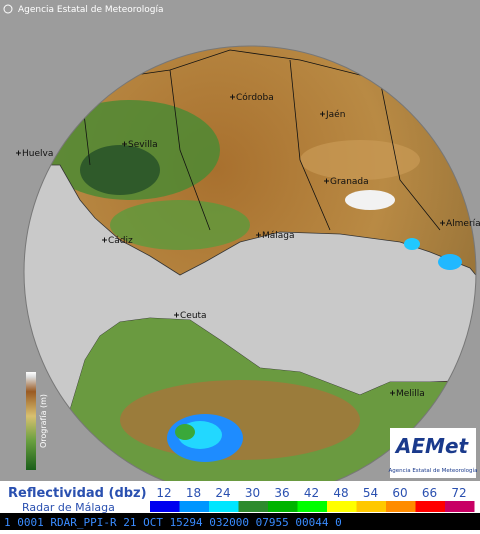 This screenshot has height=534, width=480. Describe the element at coordinates (432, 446) in the screenshot. I see `logo-name: AEMet` at that location.